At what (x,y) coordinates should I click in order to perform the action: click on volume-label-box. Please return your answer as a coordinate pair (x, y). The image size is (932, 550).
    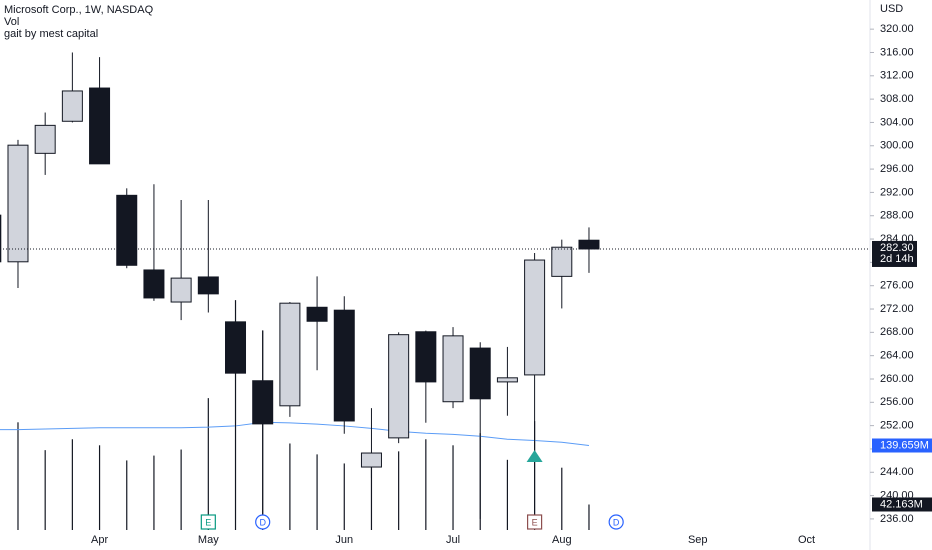
    Looking at the image, I should click on (902, 504).